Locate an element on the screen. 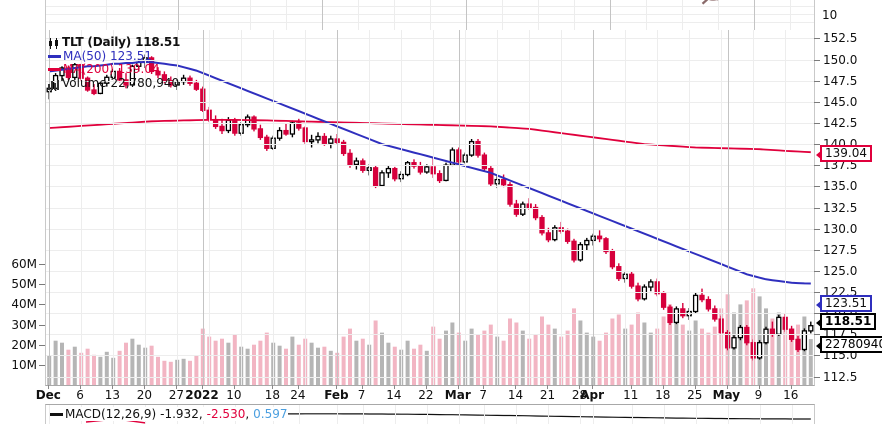  price-axis-tick: 147.5 is located at coordinates (840, 80).